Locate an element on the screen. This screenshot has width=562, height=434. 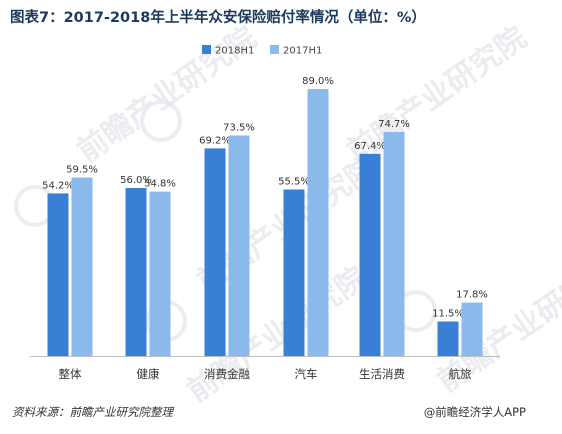
legend-label: 2017H1 is located at coordinates (302, 51).